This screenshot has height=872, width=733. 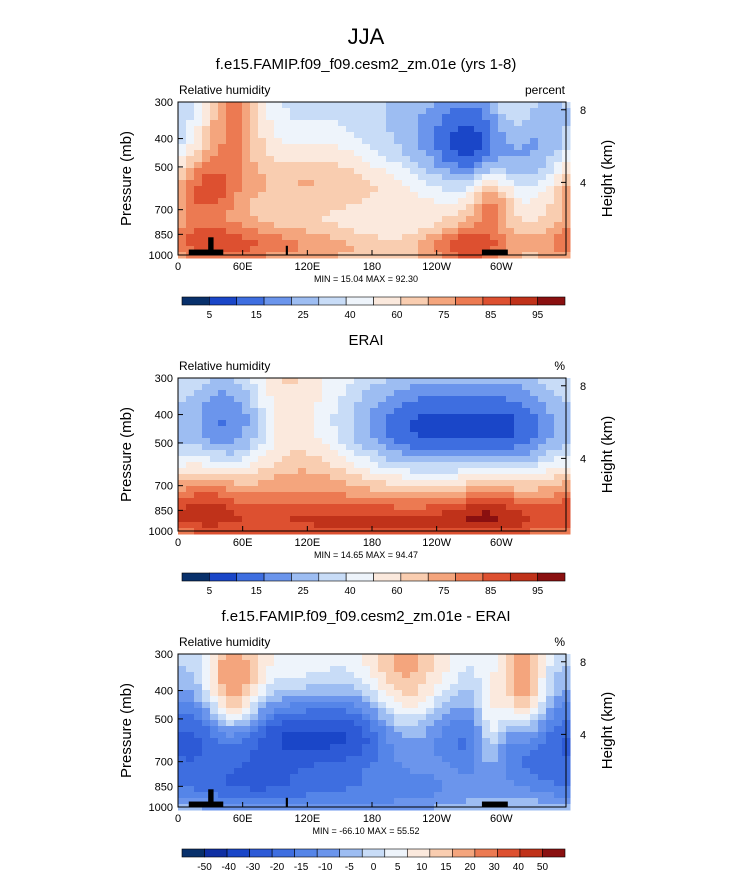 I want to click on topography-mask, so click(x=494, y=804).